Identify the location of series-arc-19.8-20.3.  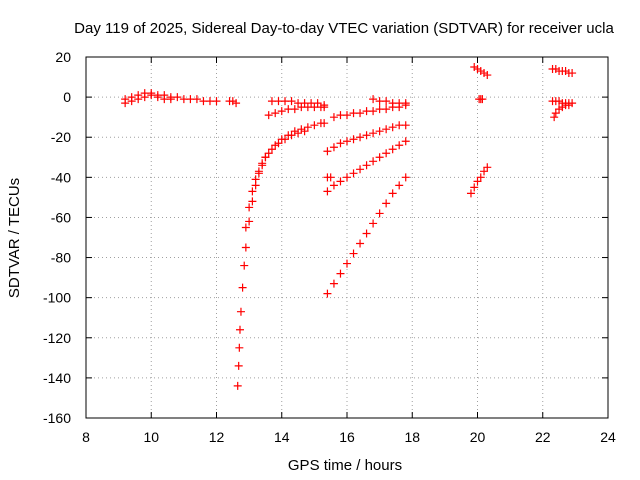
(479, 180).